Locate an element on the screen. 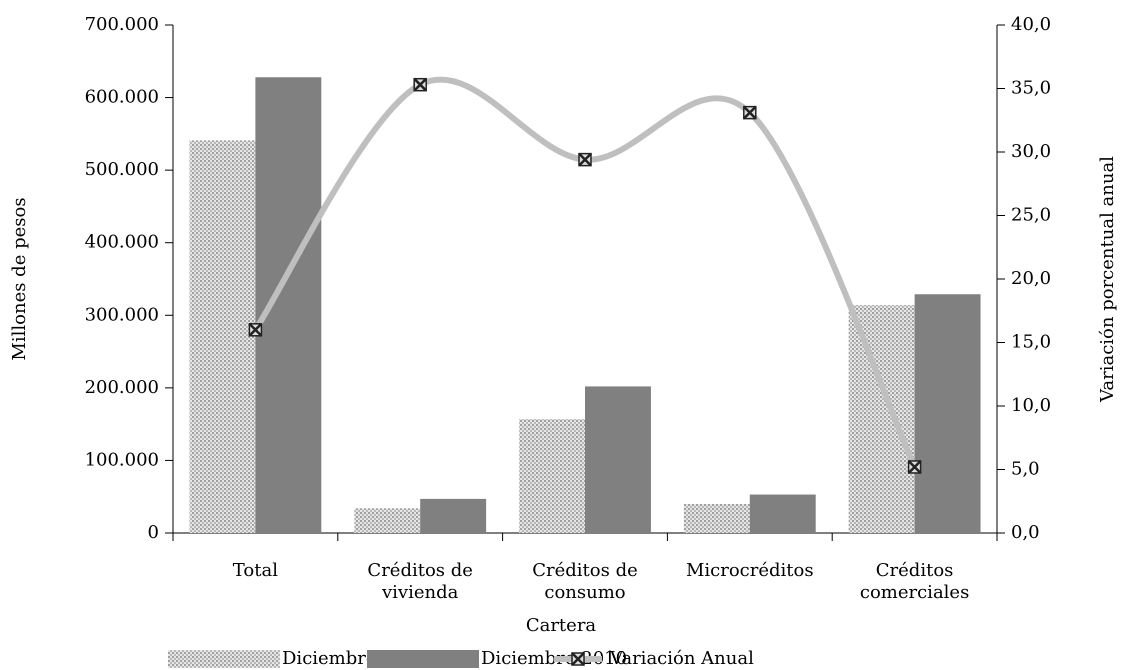 The height and width of the screenshot is (670, 1122). y-tick-label: 0 is located at coordinates (153, 532).